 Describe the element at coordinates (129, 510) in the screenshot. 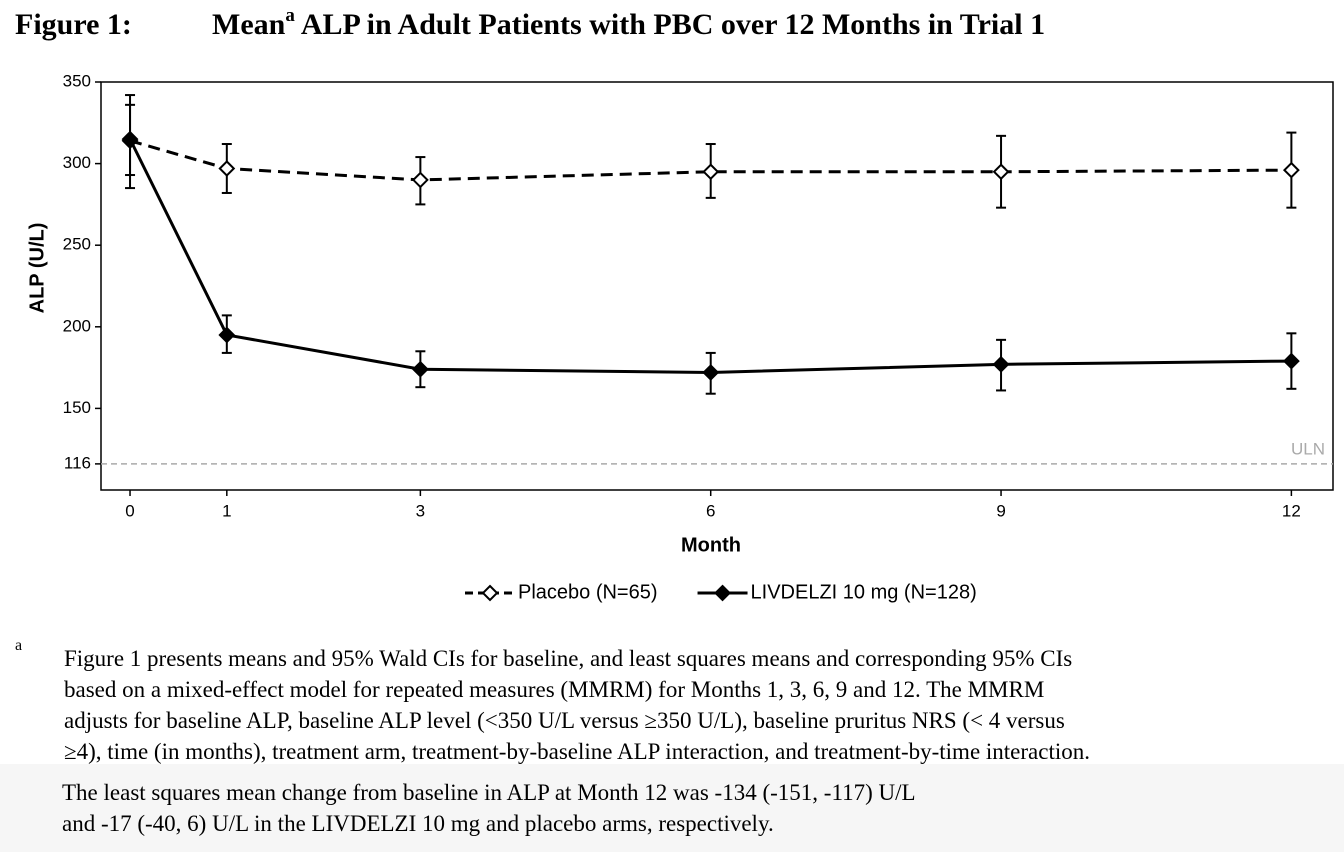

I see `x-tick-label: 0` at that location.